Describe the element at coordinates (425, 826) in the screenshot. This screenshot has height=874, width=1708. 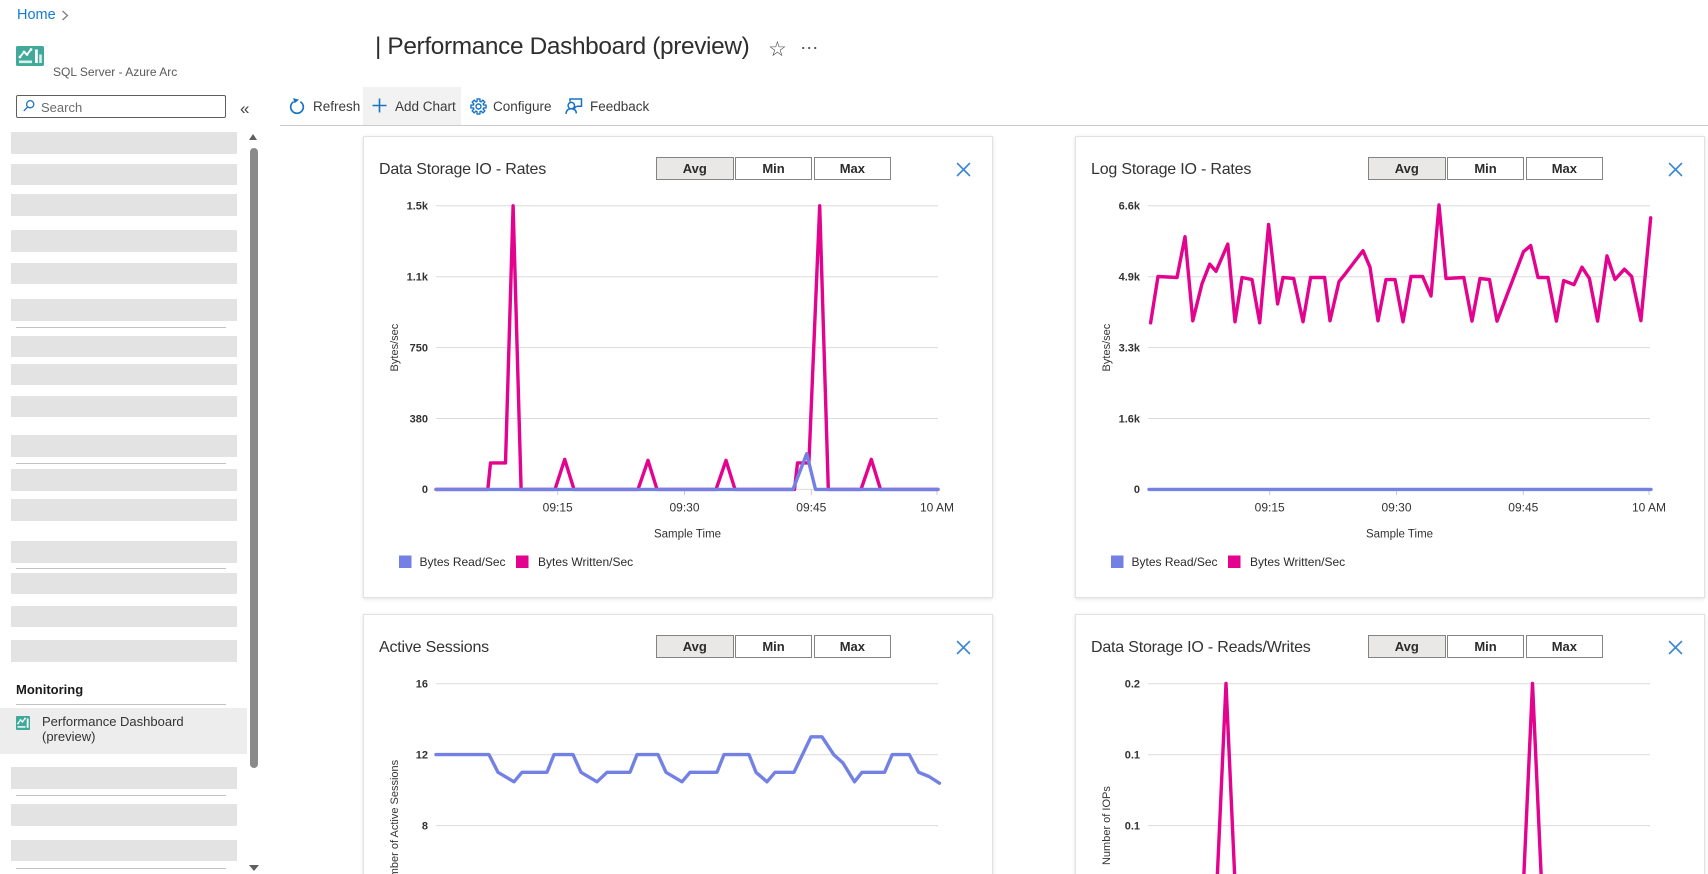
I see `svg-text: 8` at that location.